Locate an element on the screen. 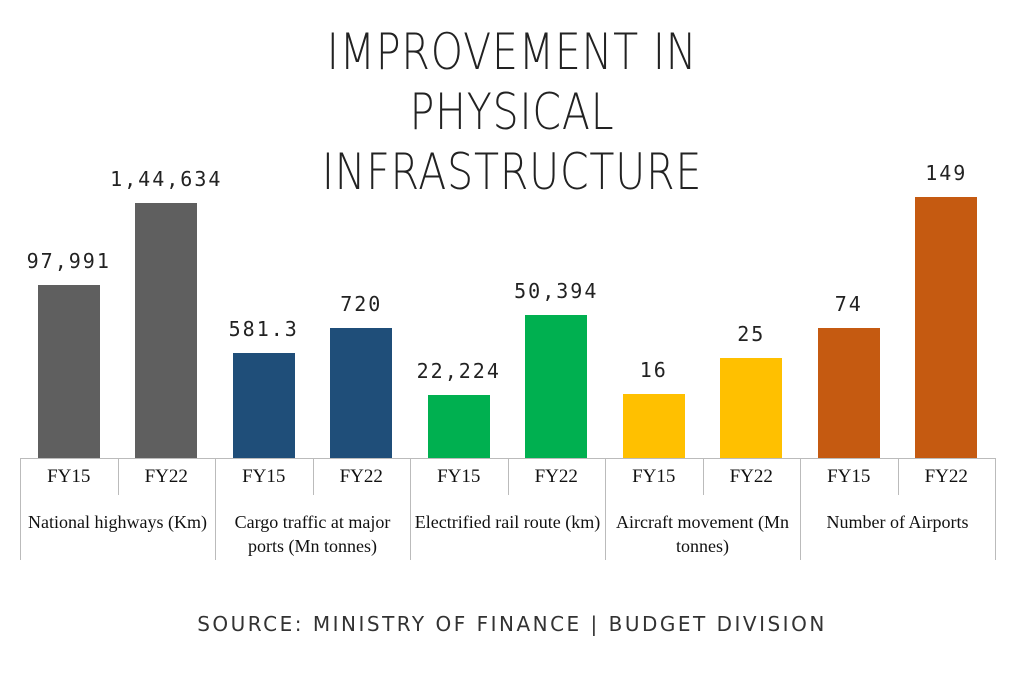 The height and width of the screenshot is (674, 1024). data-label: 97,991 is located at coordinates (68, 261).